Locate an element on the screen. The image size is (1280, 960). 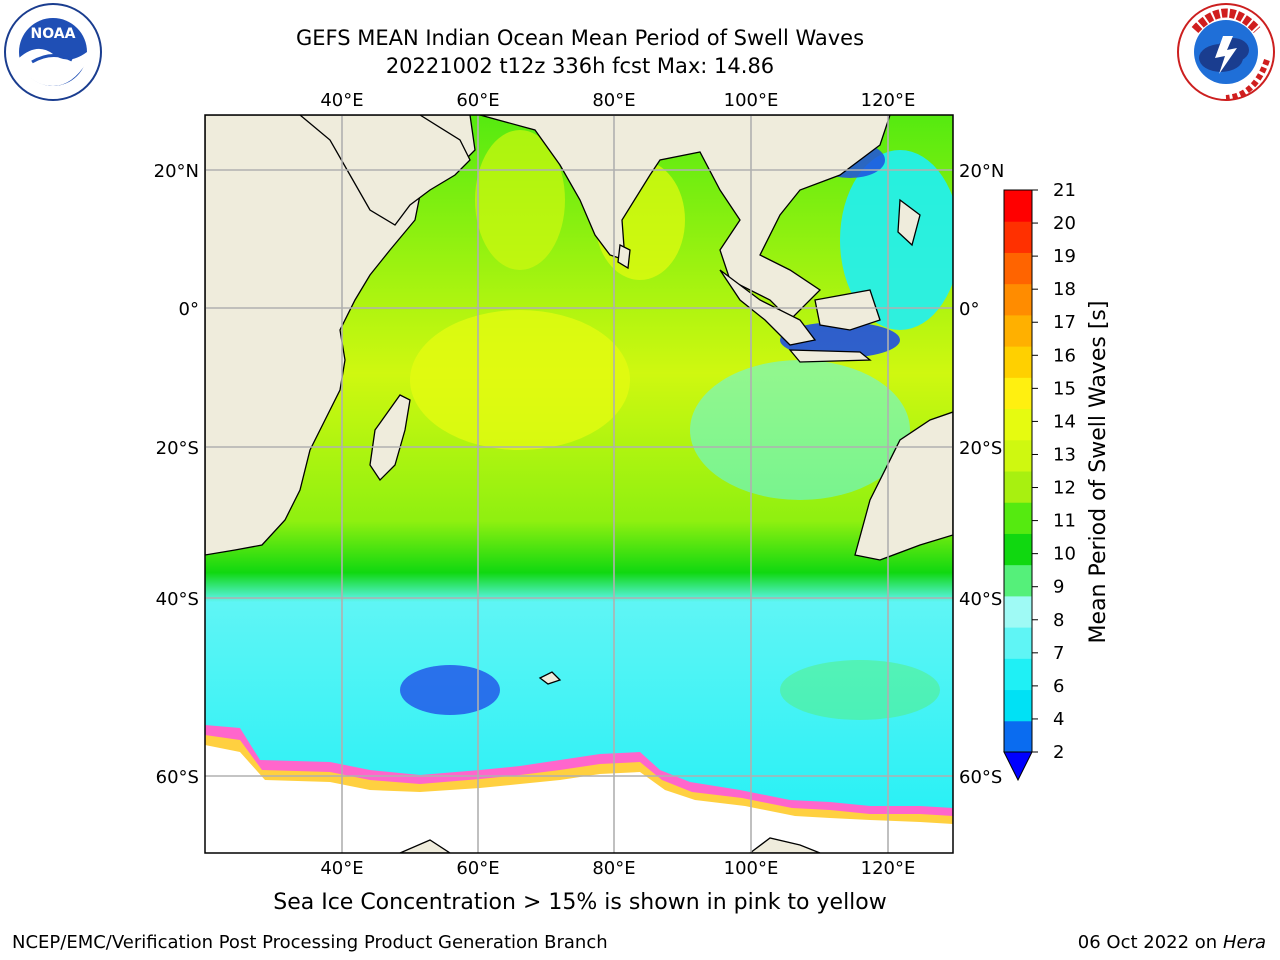
colorbar-tick-label: 14 is located at coordinates (1064, 421).